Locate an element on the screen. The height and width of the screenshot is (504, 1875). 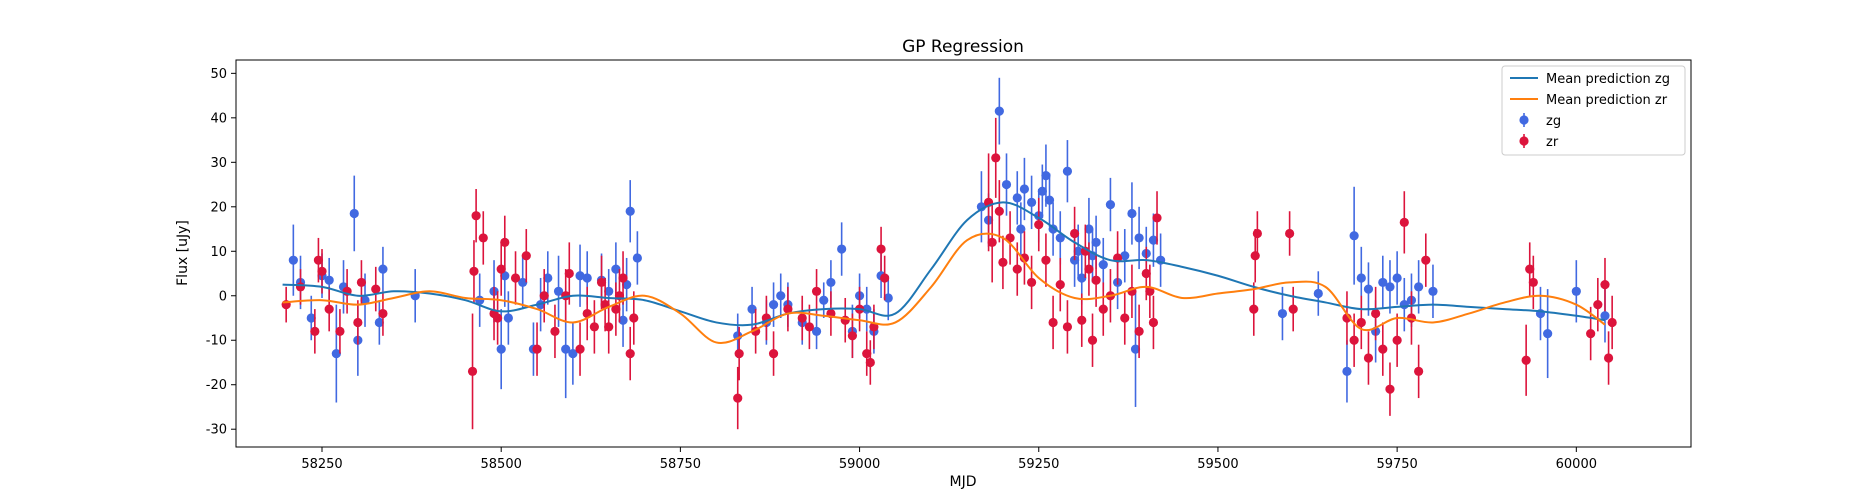
legend-label-zg: zg is located at coordinates (1553, 121).